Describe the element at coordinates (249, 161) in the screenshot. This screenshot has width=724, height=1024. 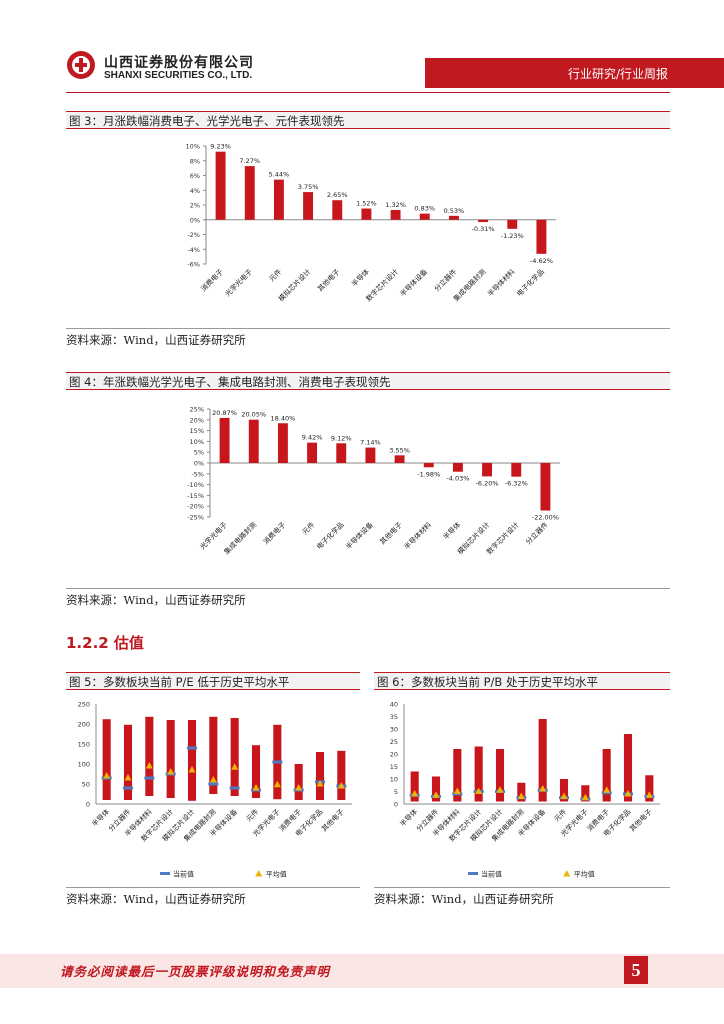
I see `data-label: 7.27%` at that location.